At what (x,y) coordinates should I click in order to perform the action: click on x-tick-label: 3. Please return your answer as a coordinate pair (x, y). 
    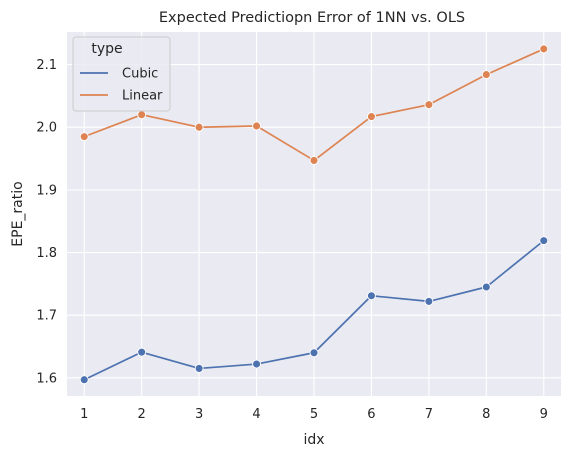
    Looking at the image, I should click on (199, 414).